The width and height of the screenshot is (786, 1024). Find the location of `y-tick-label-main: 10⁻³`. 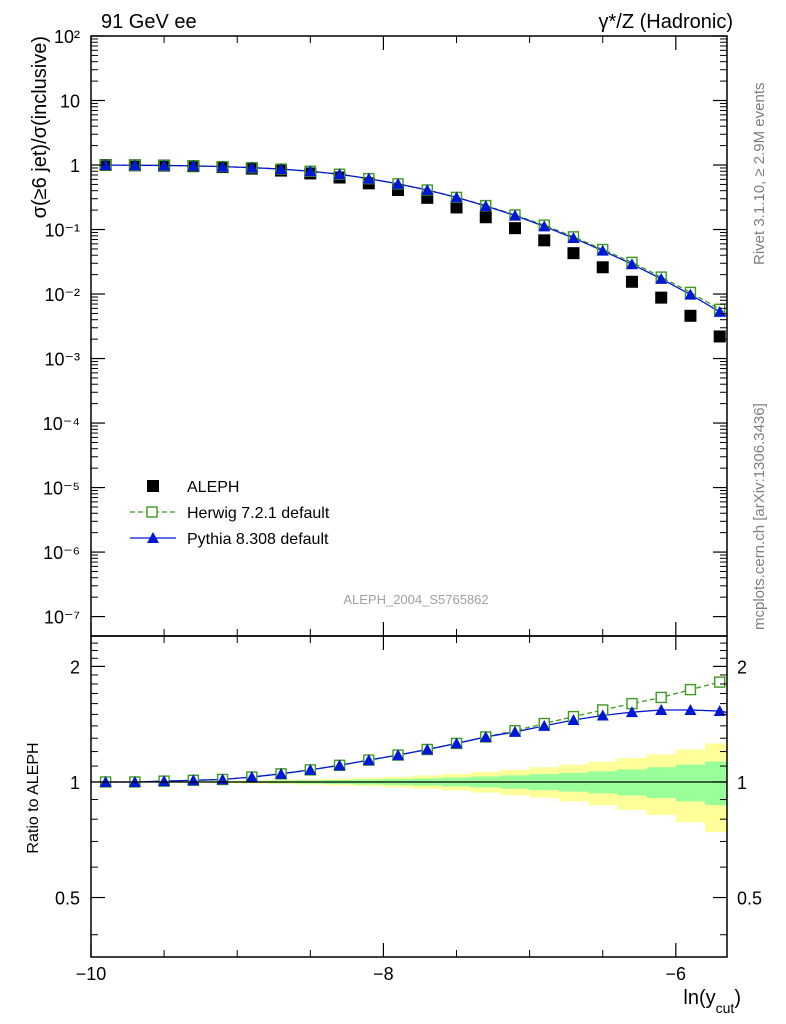

y-tick-label-main: 10⁻³ is located at coordinates (62, 360).